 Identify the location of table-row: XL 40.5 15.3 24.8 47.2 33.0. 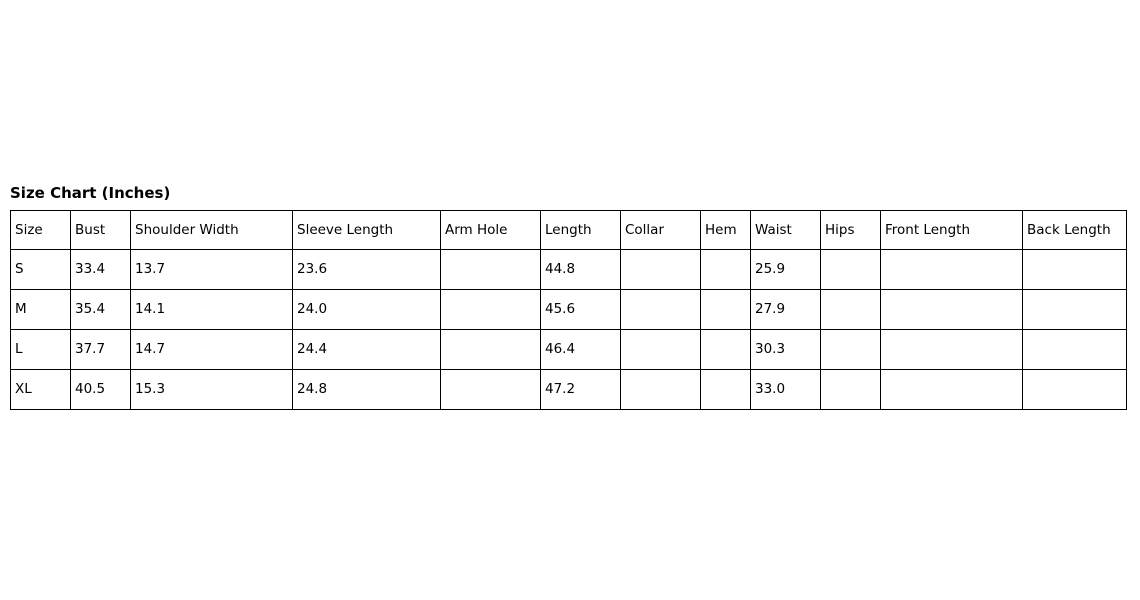
(568, 389).